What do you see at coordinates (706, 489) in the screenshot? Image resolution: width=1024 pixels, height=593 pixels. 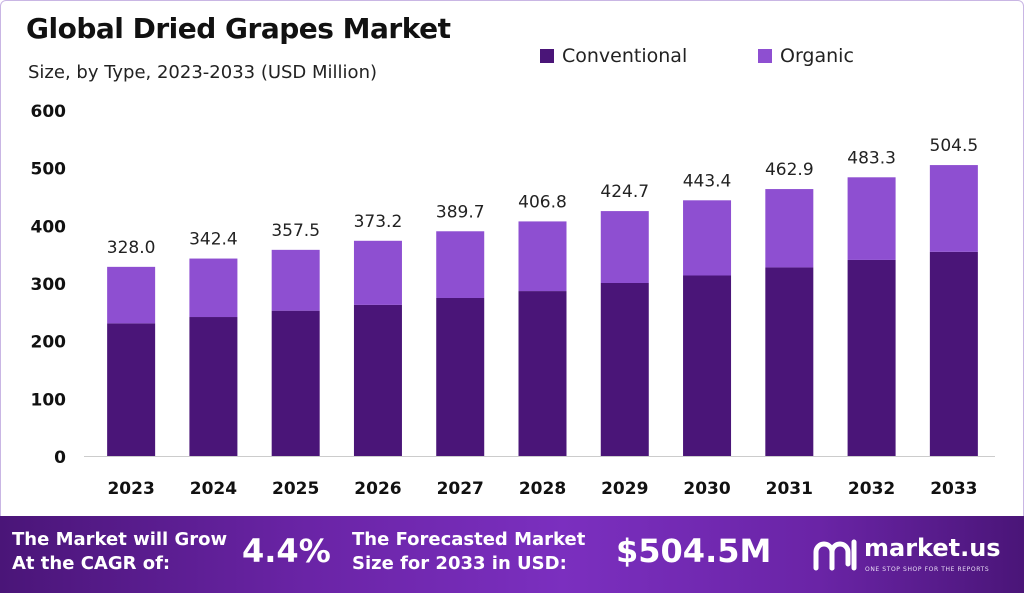 I see `x-tick-label-2030: 2030` at bounding box center [706, 489].